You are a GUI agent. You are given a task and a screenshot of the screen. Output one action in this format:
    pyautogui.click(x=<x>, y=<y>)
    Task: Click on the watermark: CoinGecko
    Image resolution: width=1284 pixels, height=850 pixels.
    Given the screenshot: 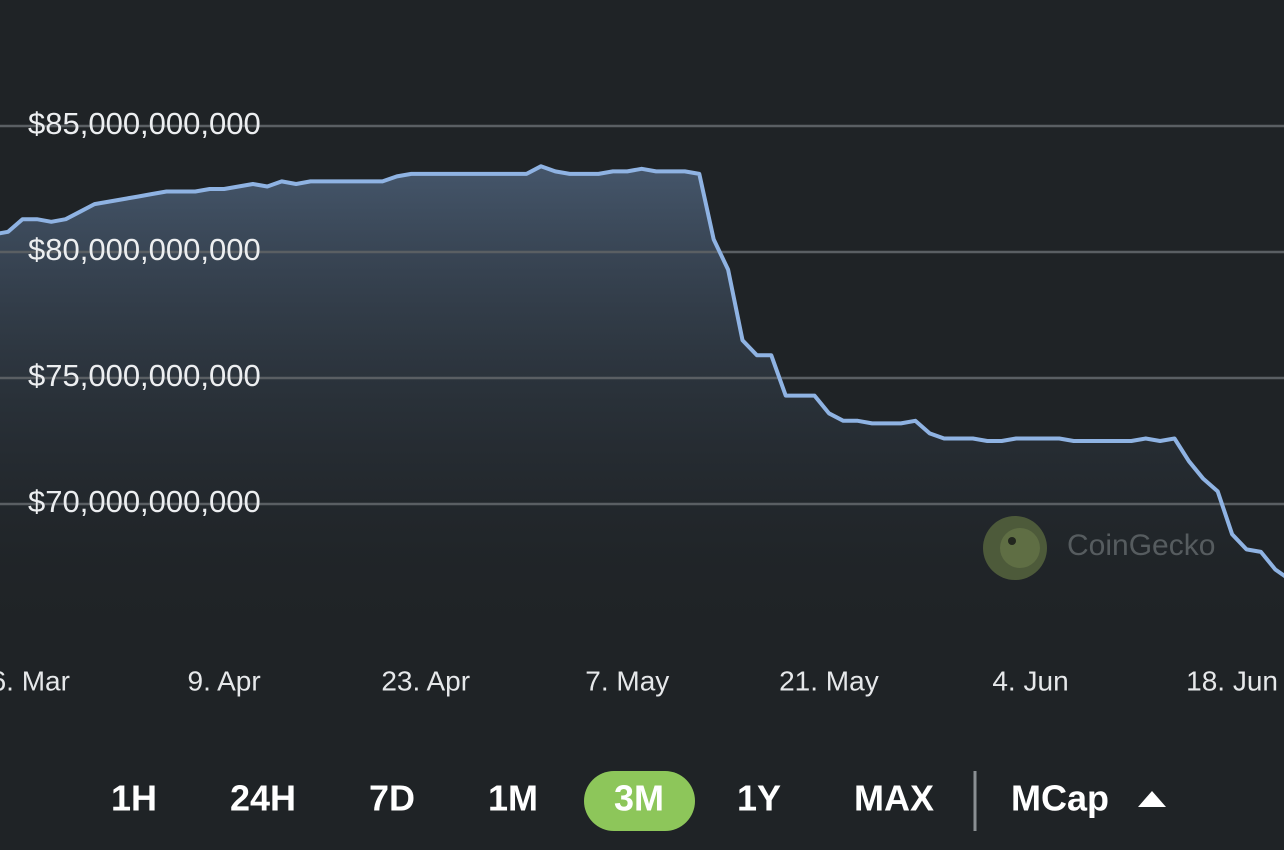 What is the action you would take?
    pyautogui.click(x=1099, y=548)
    